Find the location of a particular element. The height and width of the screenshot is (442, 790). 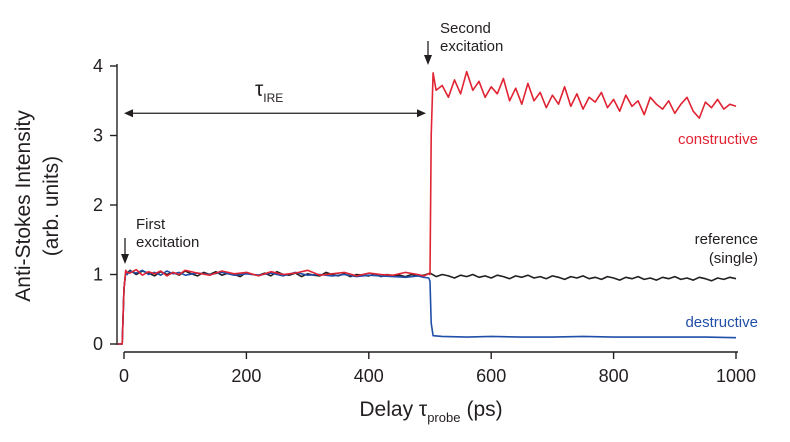

tau-ire-label: τIRE is located at coordinates (269, 91).